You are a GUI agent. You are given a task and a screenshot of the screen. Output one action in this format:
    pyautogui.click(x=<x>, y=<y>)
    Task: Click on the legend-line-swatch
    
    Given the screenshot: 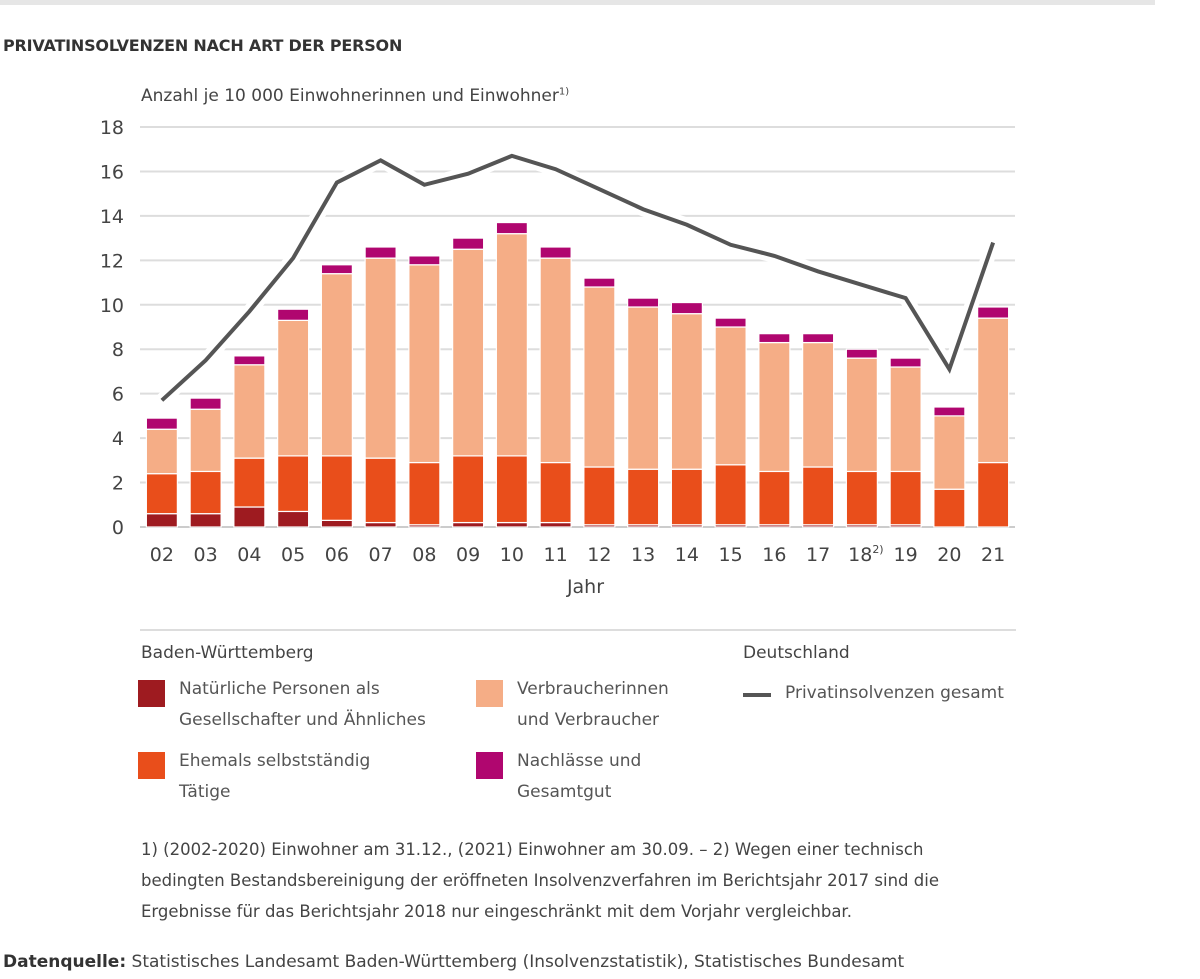 What is the action you would take?
    pyautogui.click(x=757, y=695)
    